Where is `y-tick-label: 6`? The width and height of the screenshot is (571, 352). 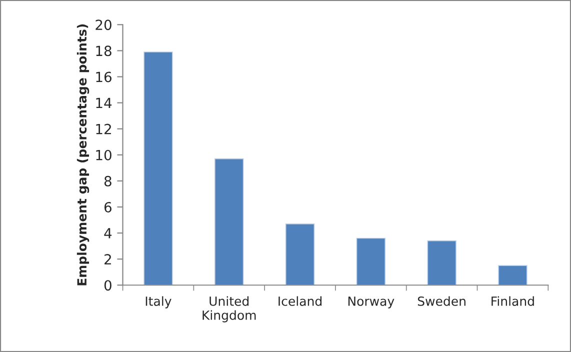 y-tick-label: 6 is located at coordinates (108, 207).